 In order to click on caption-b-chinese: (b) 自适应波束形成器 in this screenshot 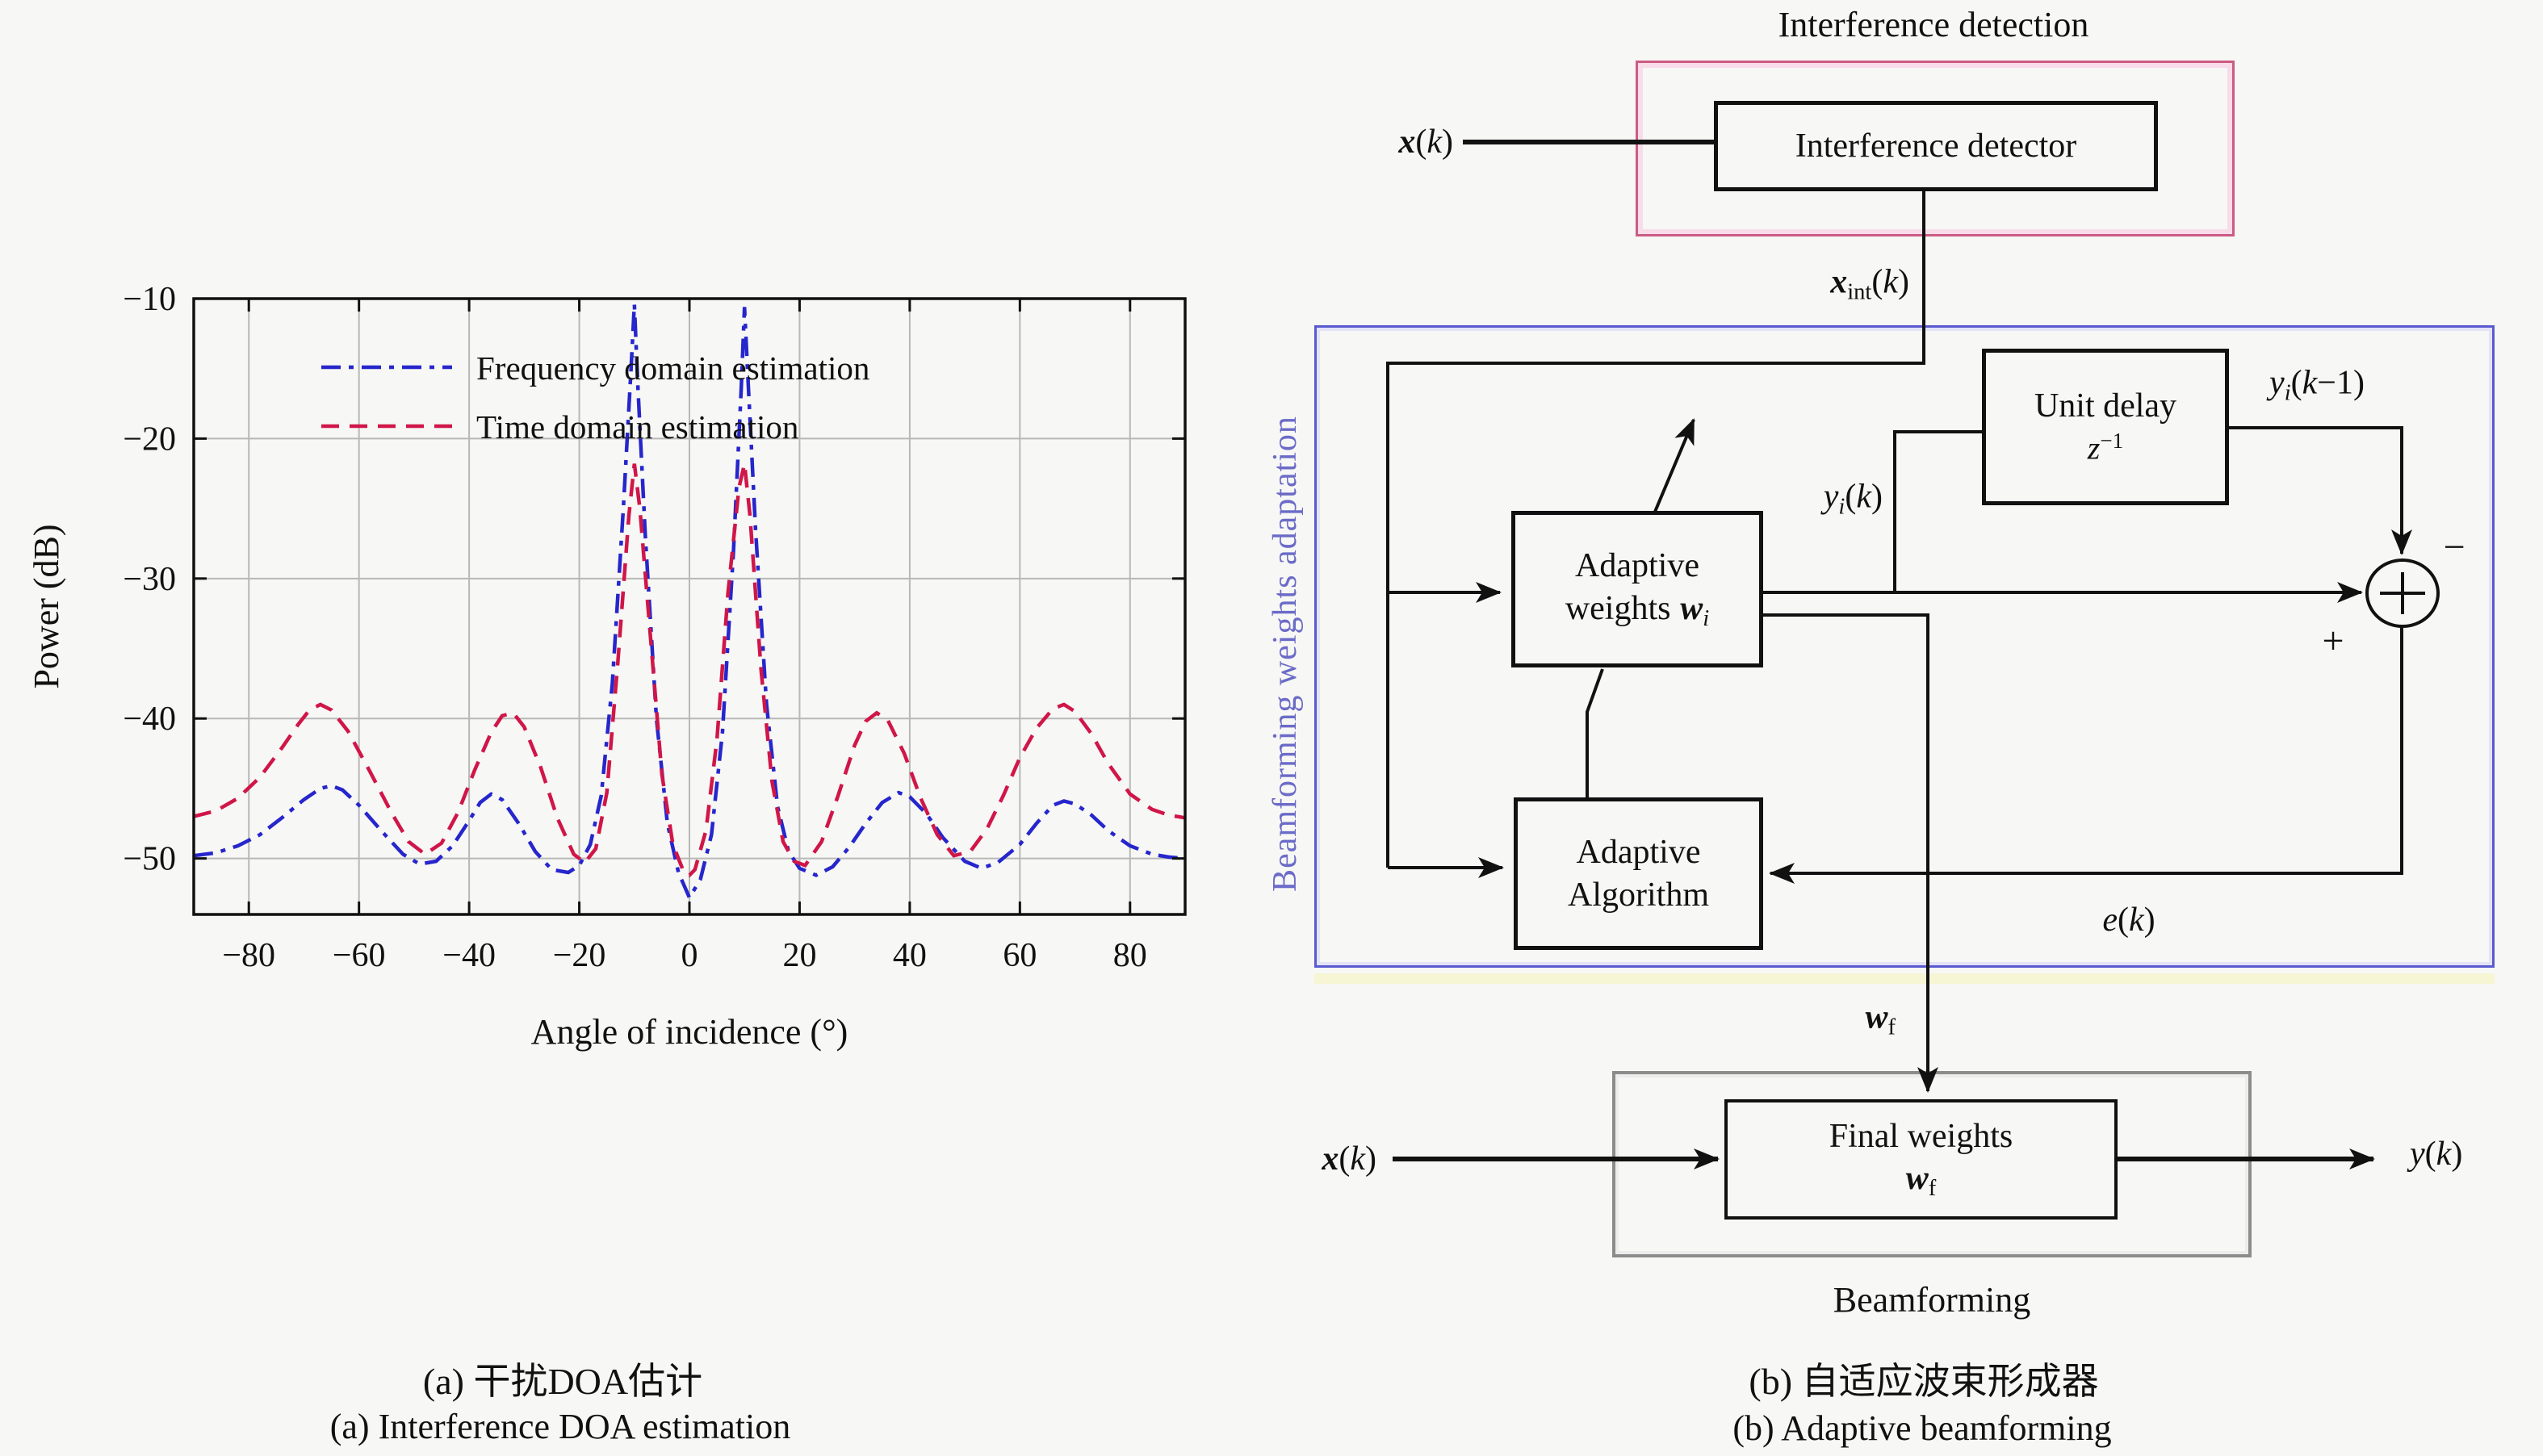, I will do `click(1924, 1382)`.